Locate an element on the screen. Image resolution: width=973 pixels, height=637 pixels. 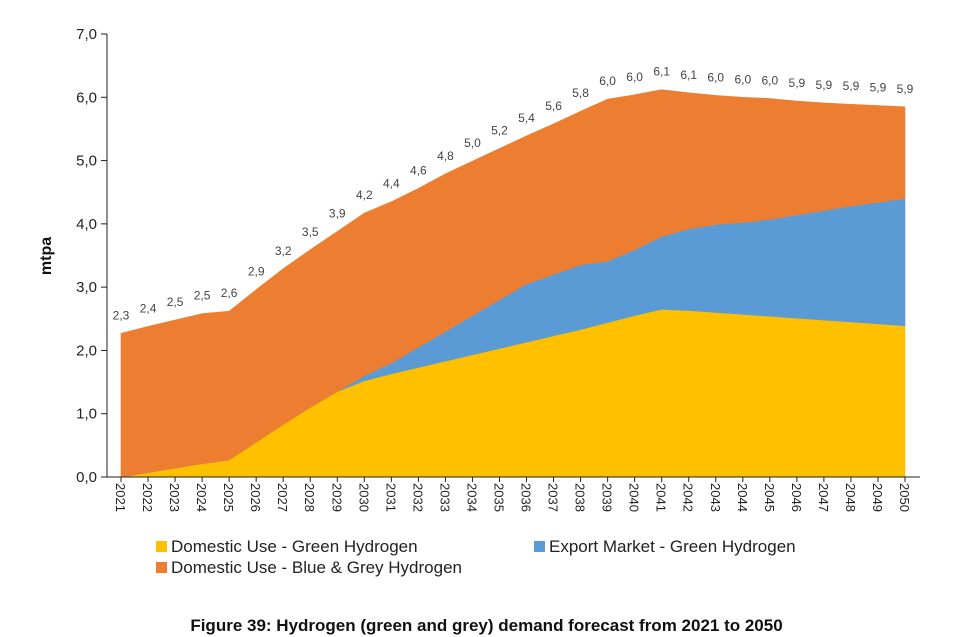
data-label: 3,5 is located at coordinates (310, 232).